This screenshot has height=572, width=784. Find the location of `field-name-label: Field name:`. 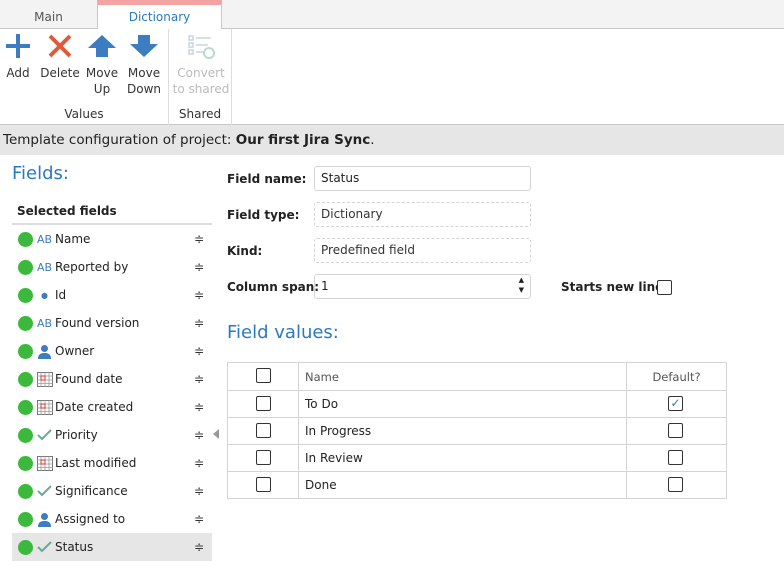

field-name-label: Field name: is located at coordinates (267, 179).